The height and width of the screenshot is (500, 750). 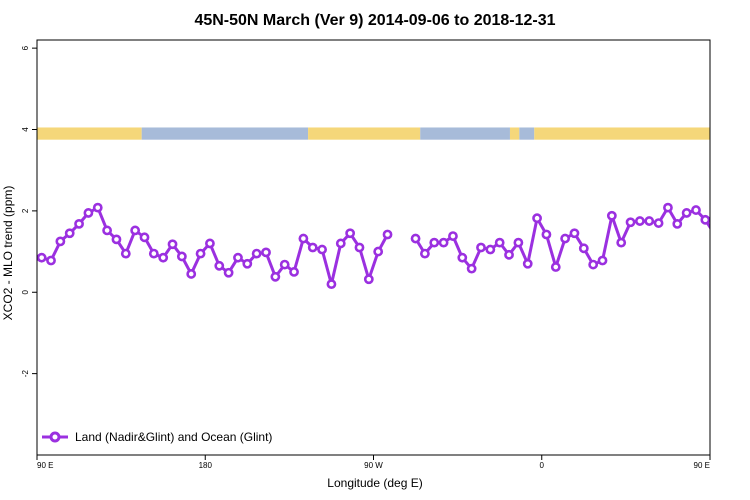 What do you see at coordinates (157, 437) in the screenshot?
I see `legend: Land (Nadir&Glint) and Ocean (Glint)` at bounding box center [157, 437].